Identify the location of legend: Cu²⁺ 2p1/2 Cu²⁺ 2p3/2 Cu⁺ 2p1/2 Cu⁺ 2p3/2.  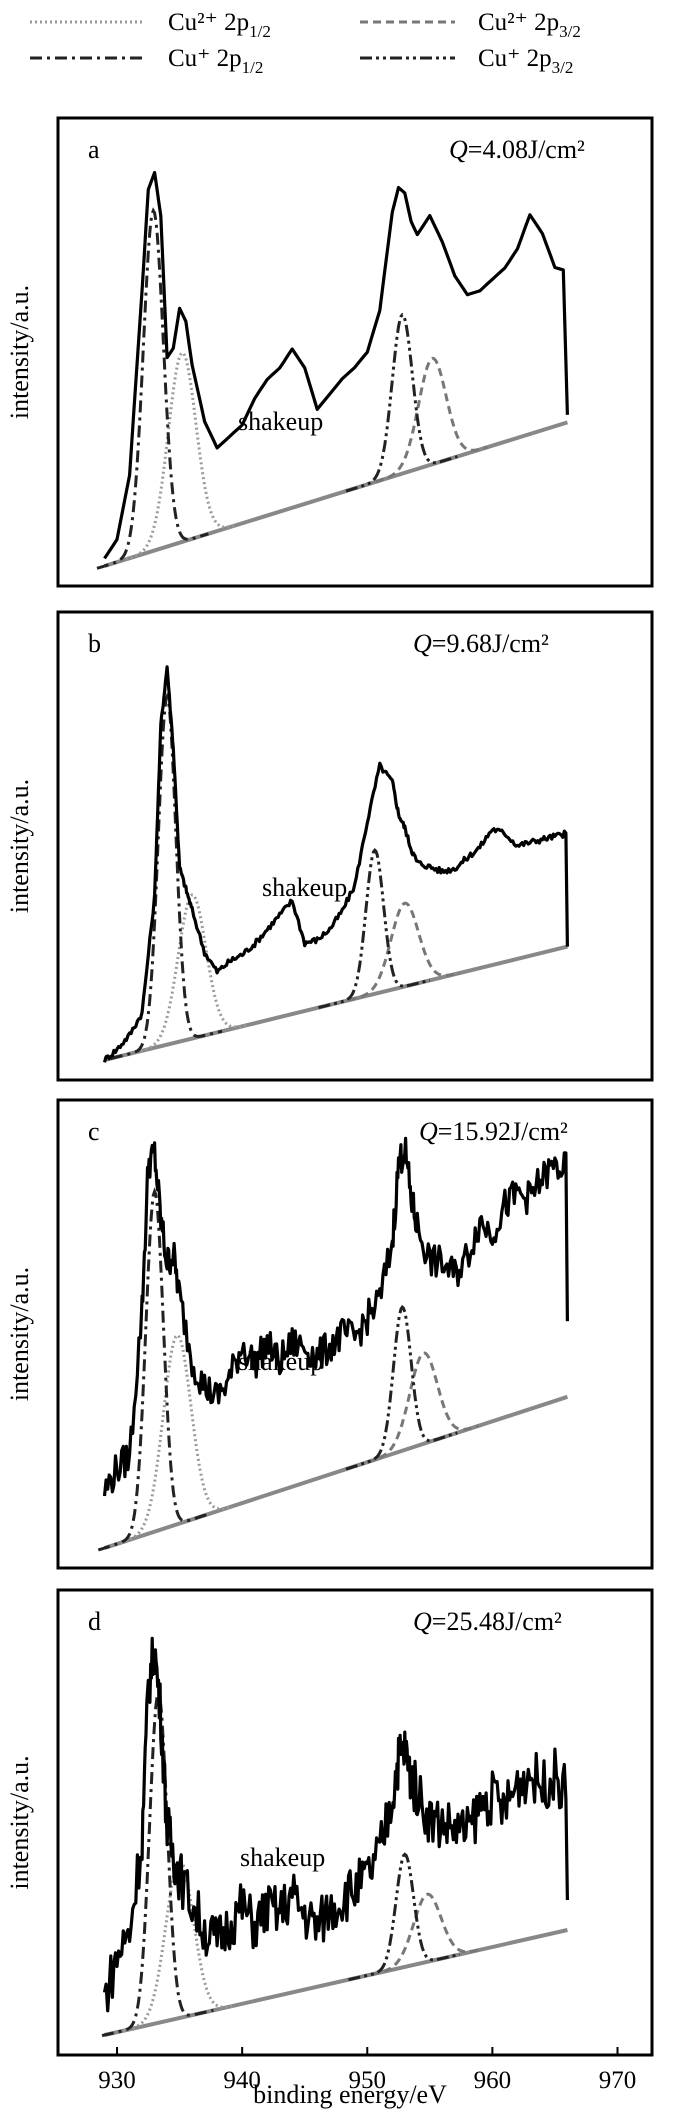
(305, 43).